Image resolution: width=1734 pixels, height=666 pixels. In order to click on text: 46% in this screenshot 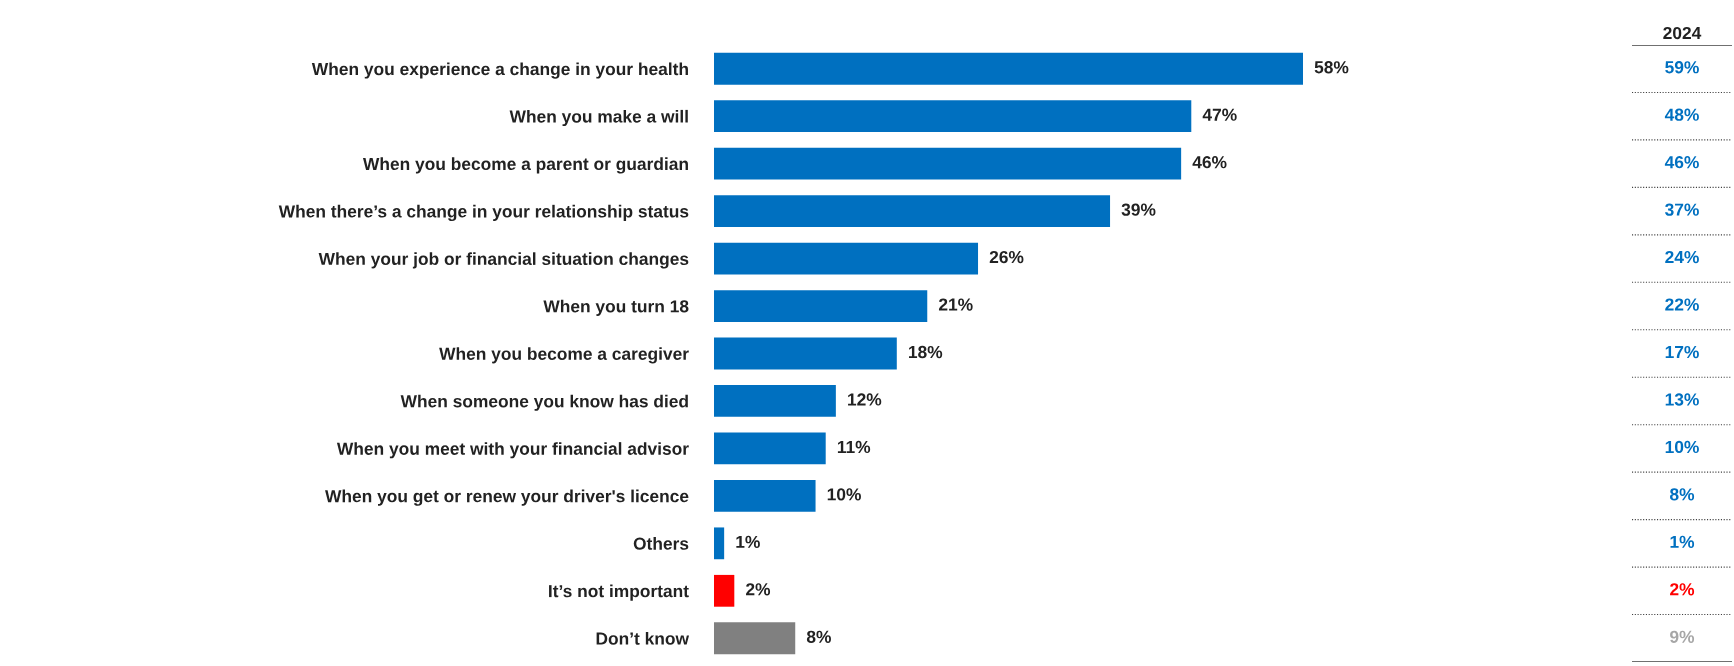, I will do `click(1681, 162)`.